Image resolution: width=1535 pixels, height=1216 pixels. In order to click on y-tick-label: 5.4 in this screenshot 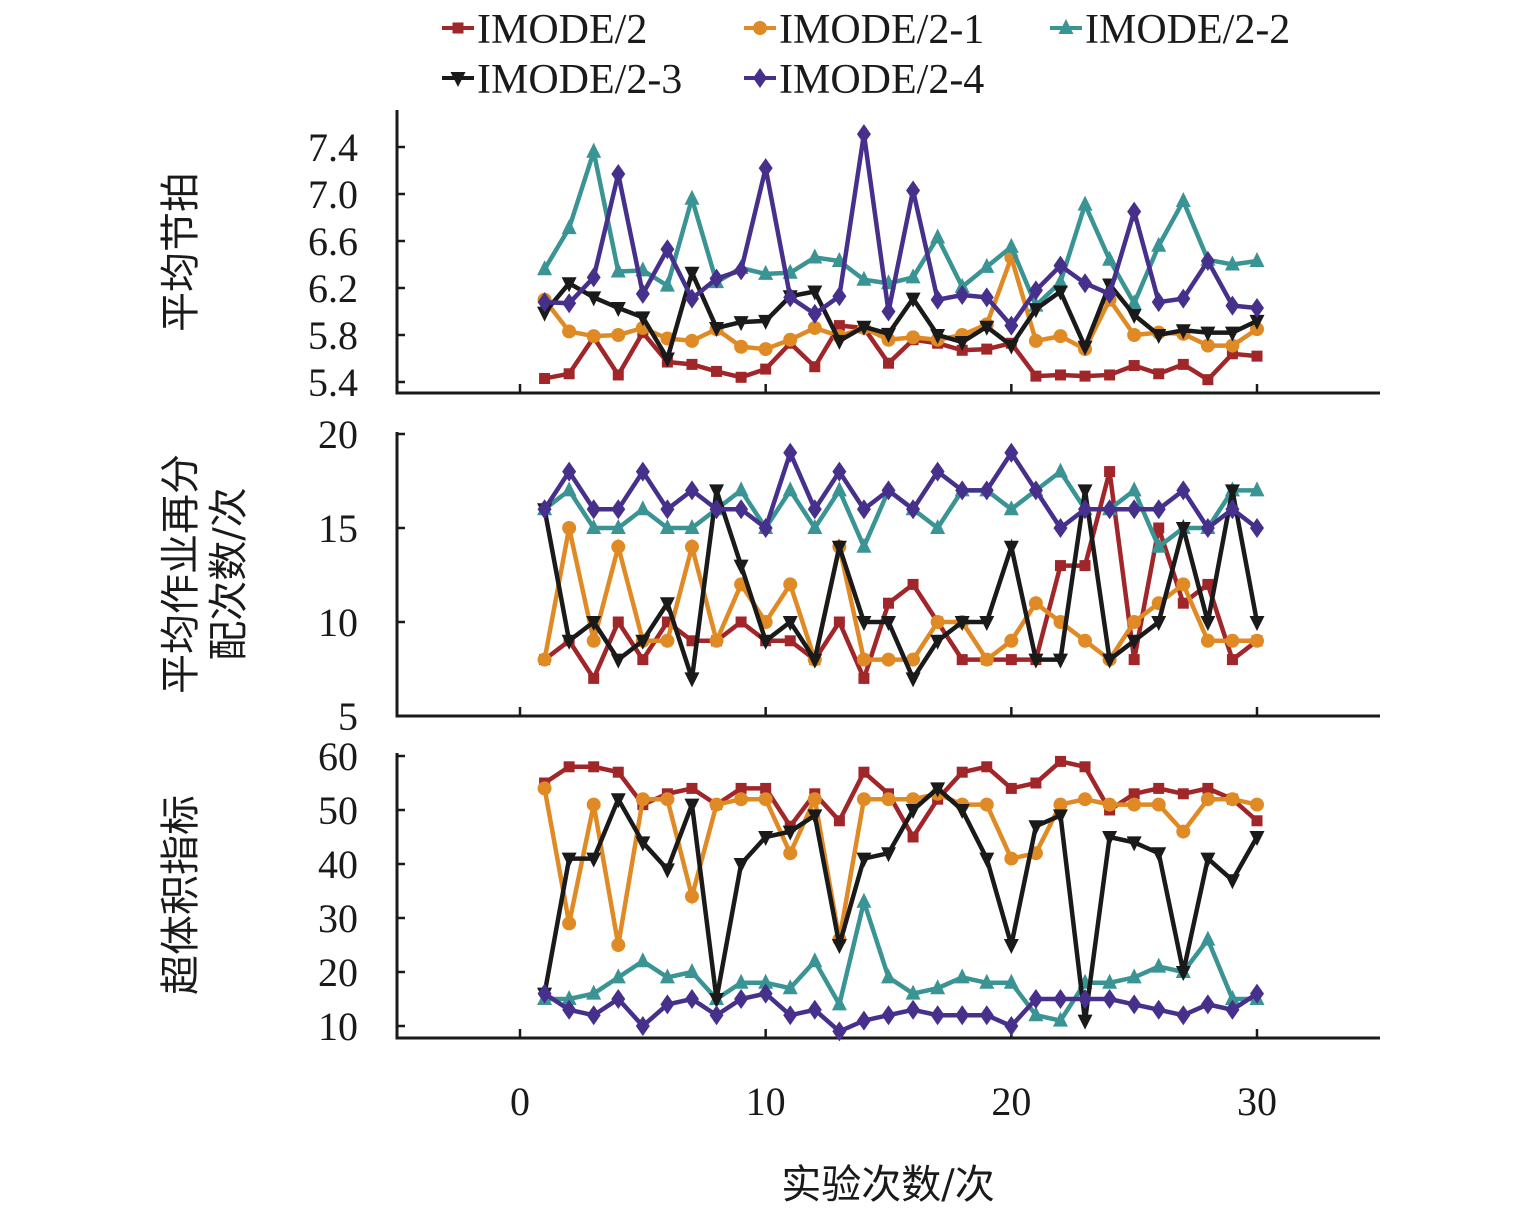, I will do `click(333, 382)`.